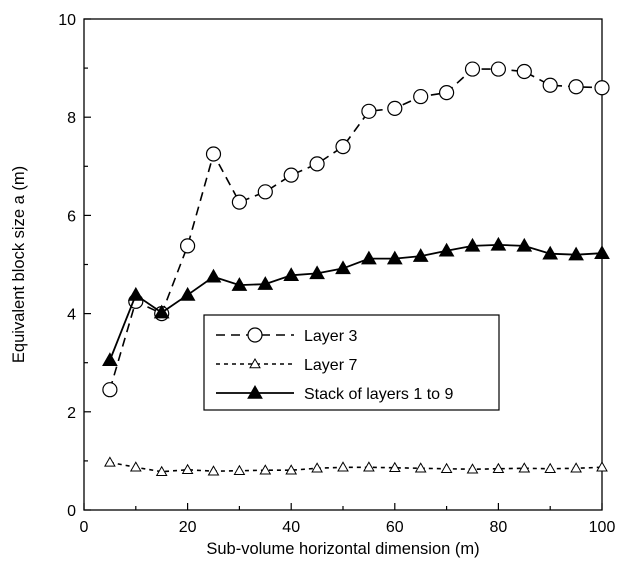 This screenshot has height=564, width=621. I want to click on y-tick-label: 2, so click(71, 413).